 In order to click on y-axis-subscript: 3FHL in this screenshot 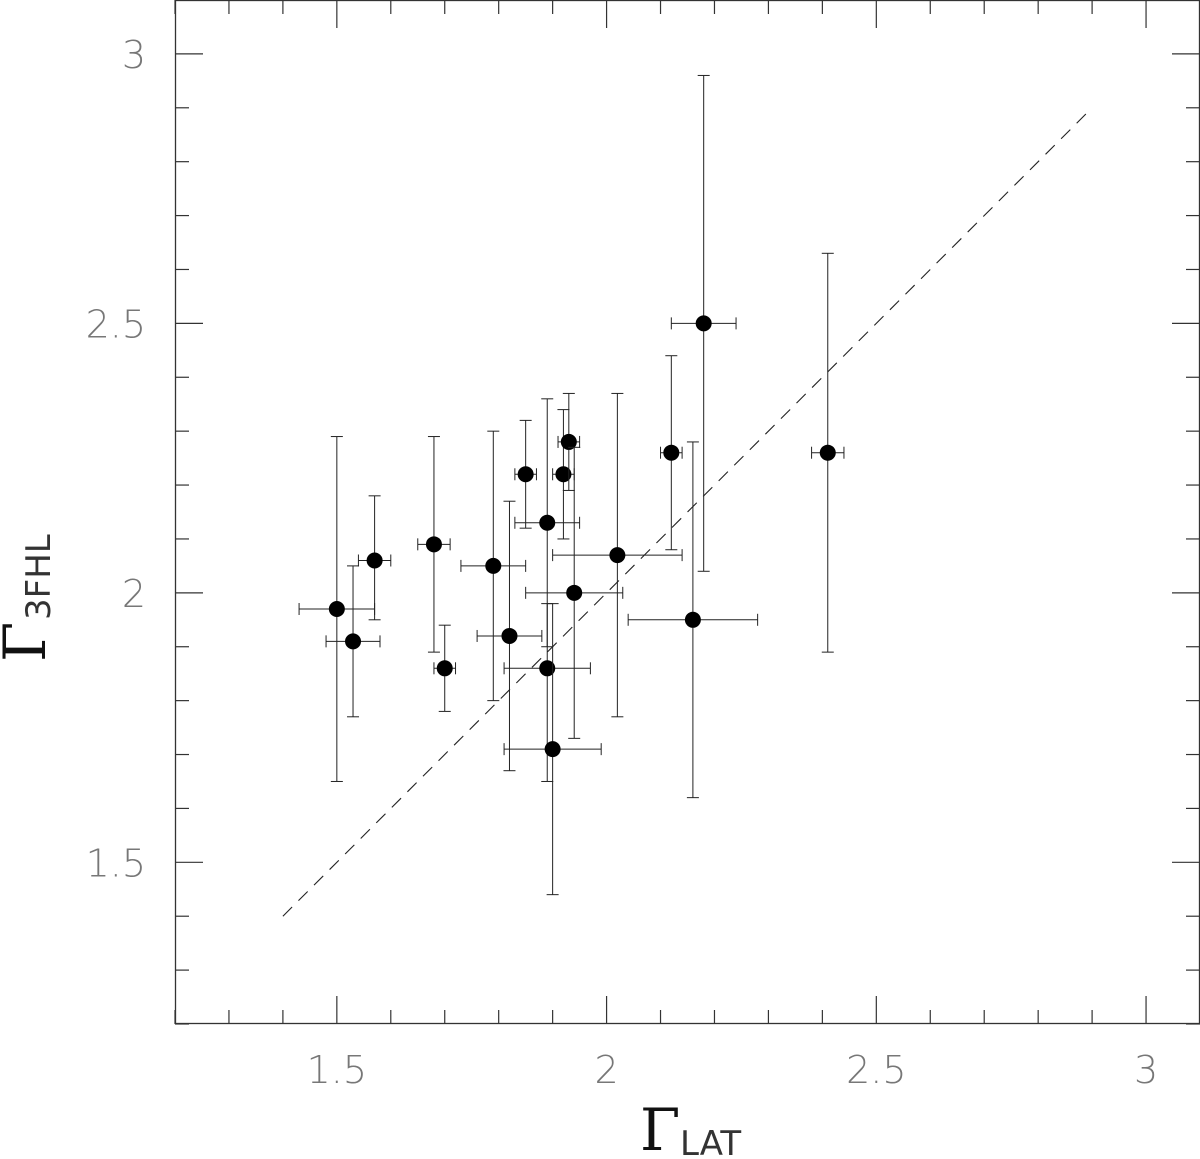, I will do `click(39, 577)`.